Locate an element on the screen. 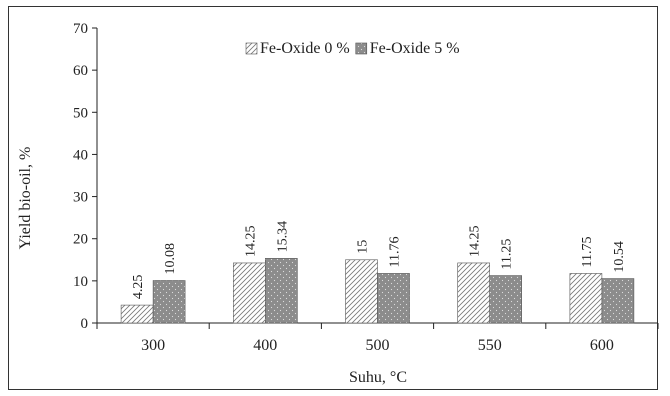 This screenshot has height=396, width=670. x-tick-label: 600 is located at coordinates (602, 345).